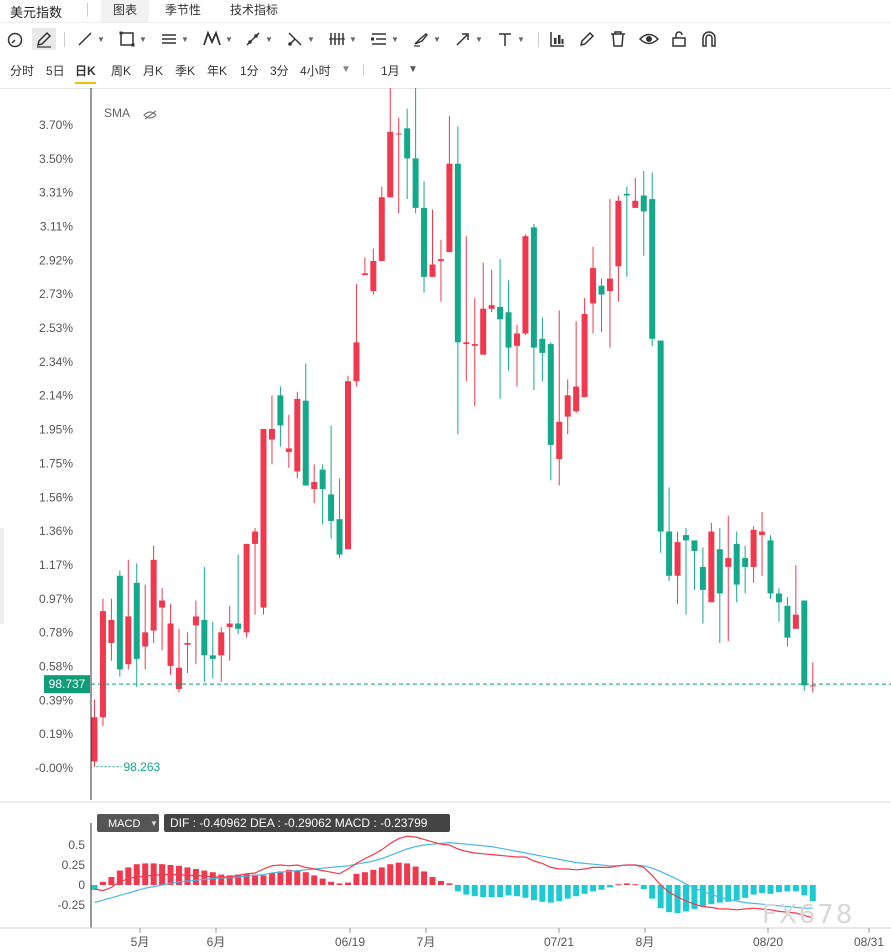  What do you see at coordinates (346, 69) in the screenshot?
I see `chevron-down-icon: ▼` at bounding box center [346, 69].